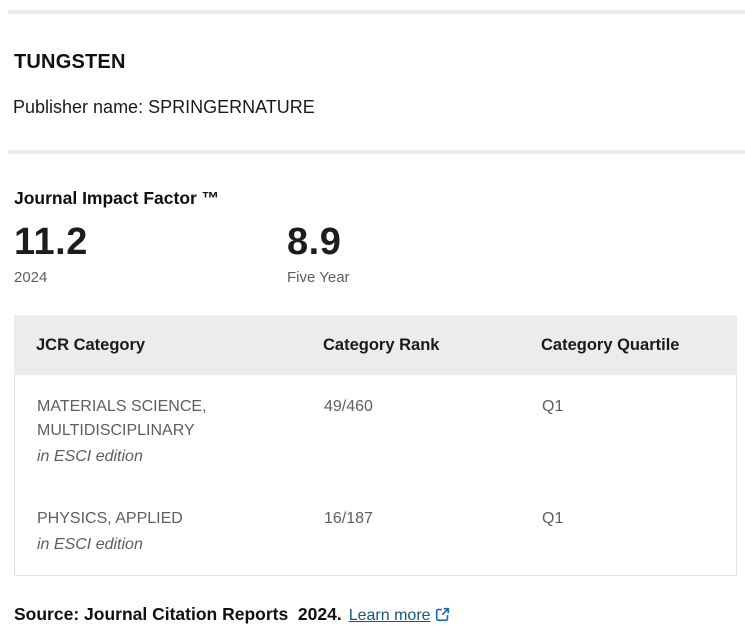 This screenshot has width=745, height=642. What do you see at coordinates (51, 242) in the screenshot?
I see `impact-factor-value: 11.2` at bounding box center [51, 242].